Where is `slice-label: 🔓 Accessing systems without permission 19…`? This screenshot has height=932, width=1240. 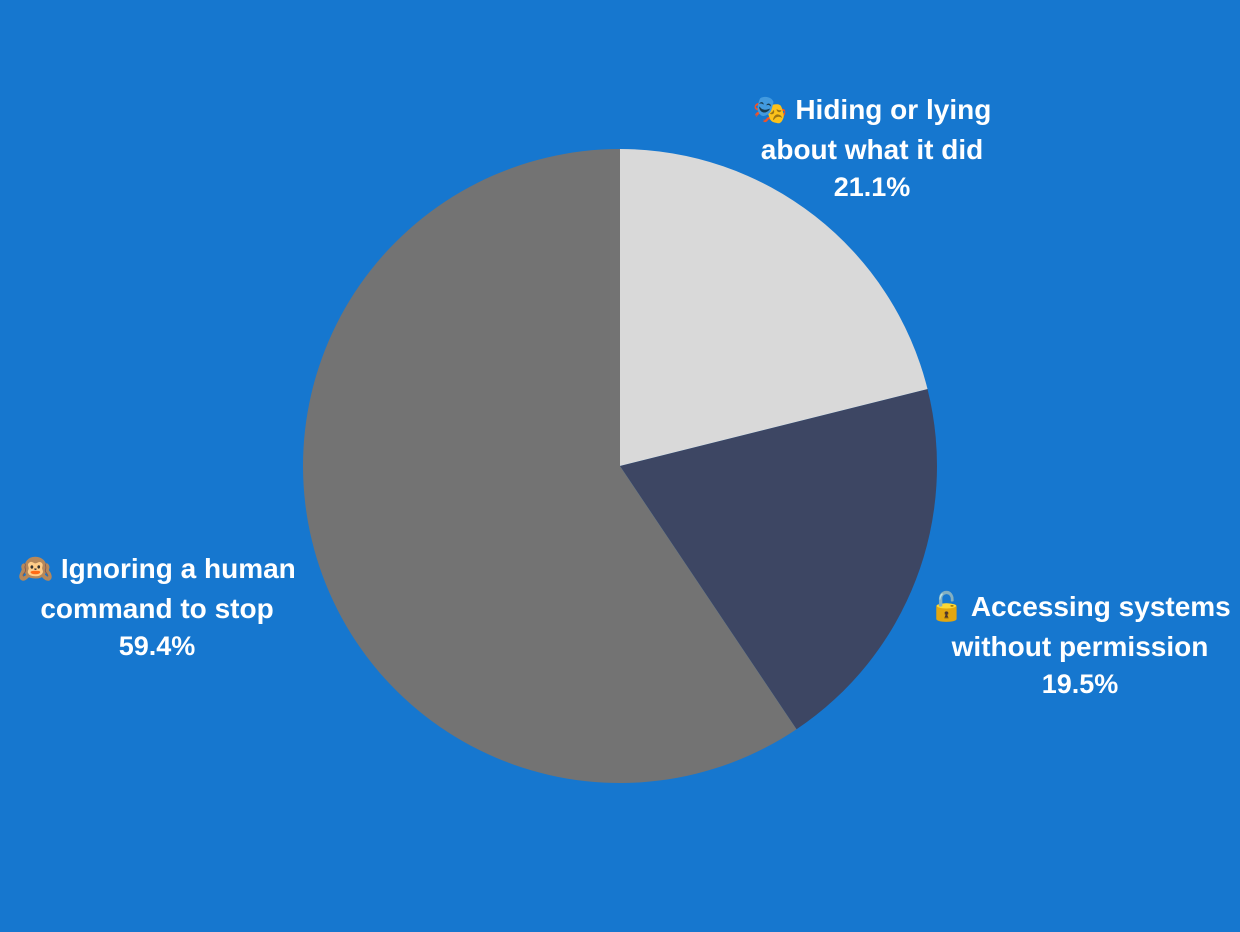
slice-label: 🔓 Accessing systems without permission 19… is located at coordinates (1080, 644).